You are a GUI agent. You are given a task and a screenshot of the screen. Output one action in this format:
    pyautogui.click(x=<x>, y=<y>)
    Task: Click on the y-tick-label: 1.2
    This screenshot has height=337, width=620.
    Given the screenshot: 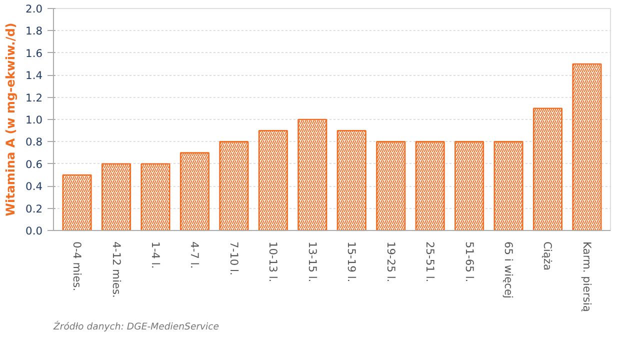 What is the action you would take?
    pyautogui.click(x=34, y=97)
    